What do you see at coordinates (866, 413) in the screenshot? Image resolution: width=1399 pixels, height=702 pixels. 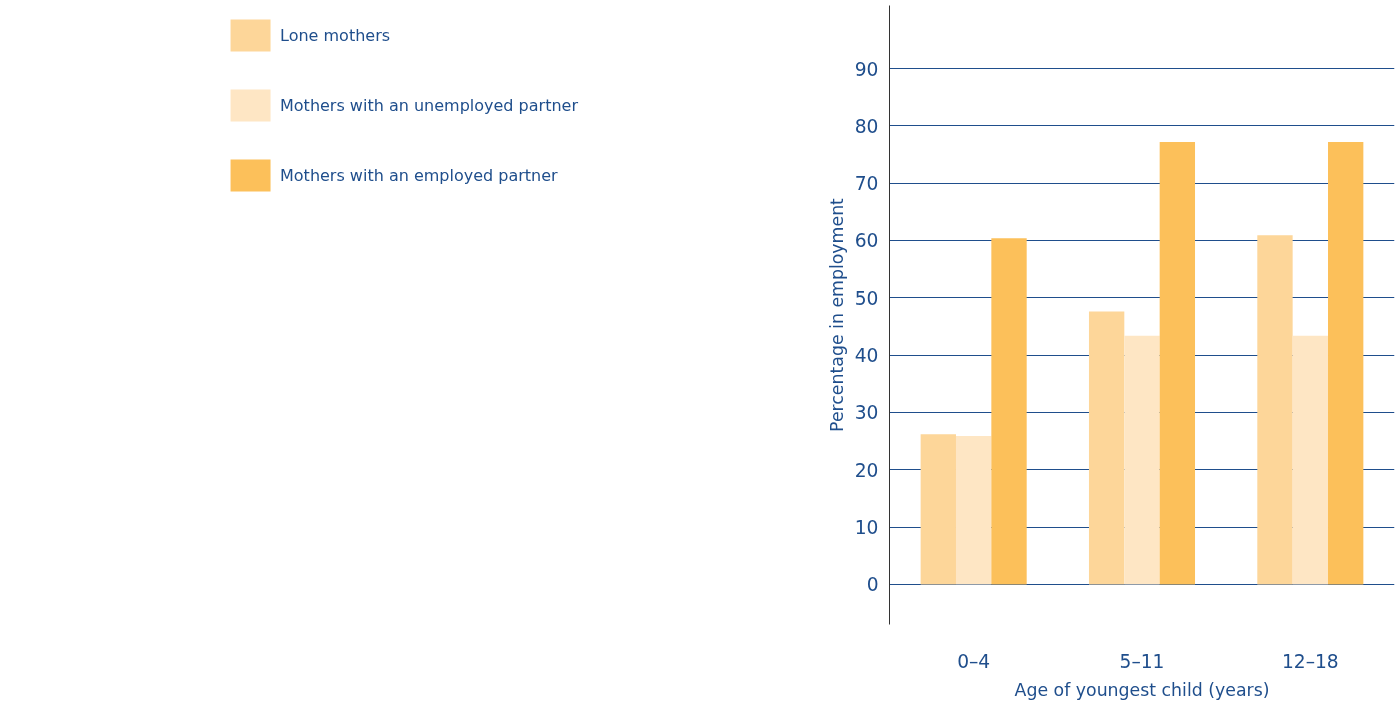 I see `y-tick-label: 30` at bounding box center [866, 413].